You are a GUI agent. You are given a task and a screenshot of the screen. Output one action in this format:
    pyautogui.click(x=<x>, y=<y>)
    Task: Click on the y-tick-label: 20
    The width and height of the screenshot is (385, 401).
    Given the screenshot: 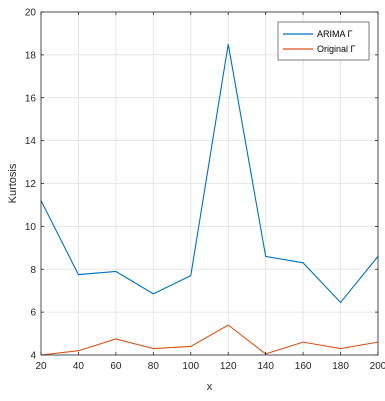 What is the action you would take?
    pyautogui.click(x=31, y=13)
    